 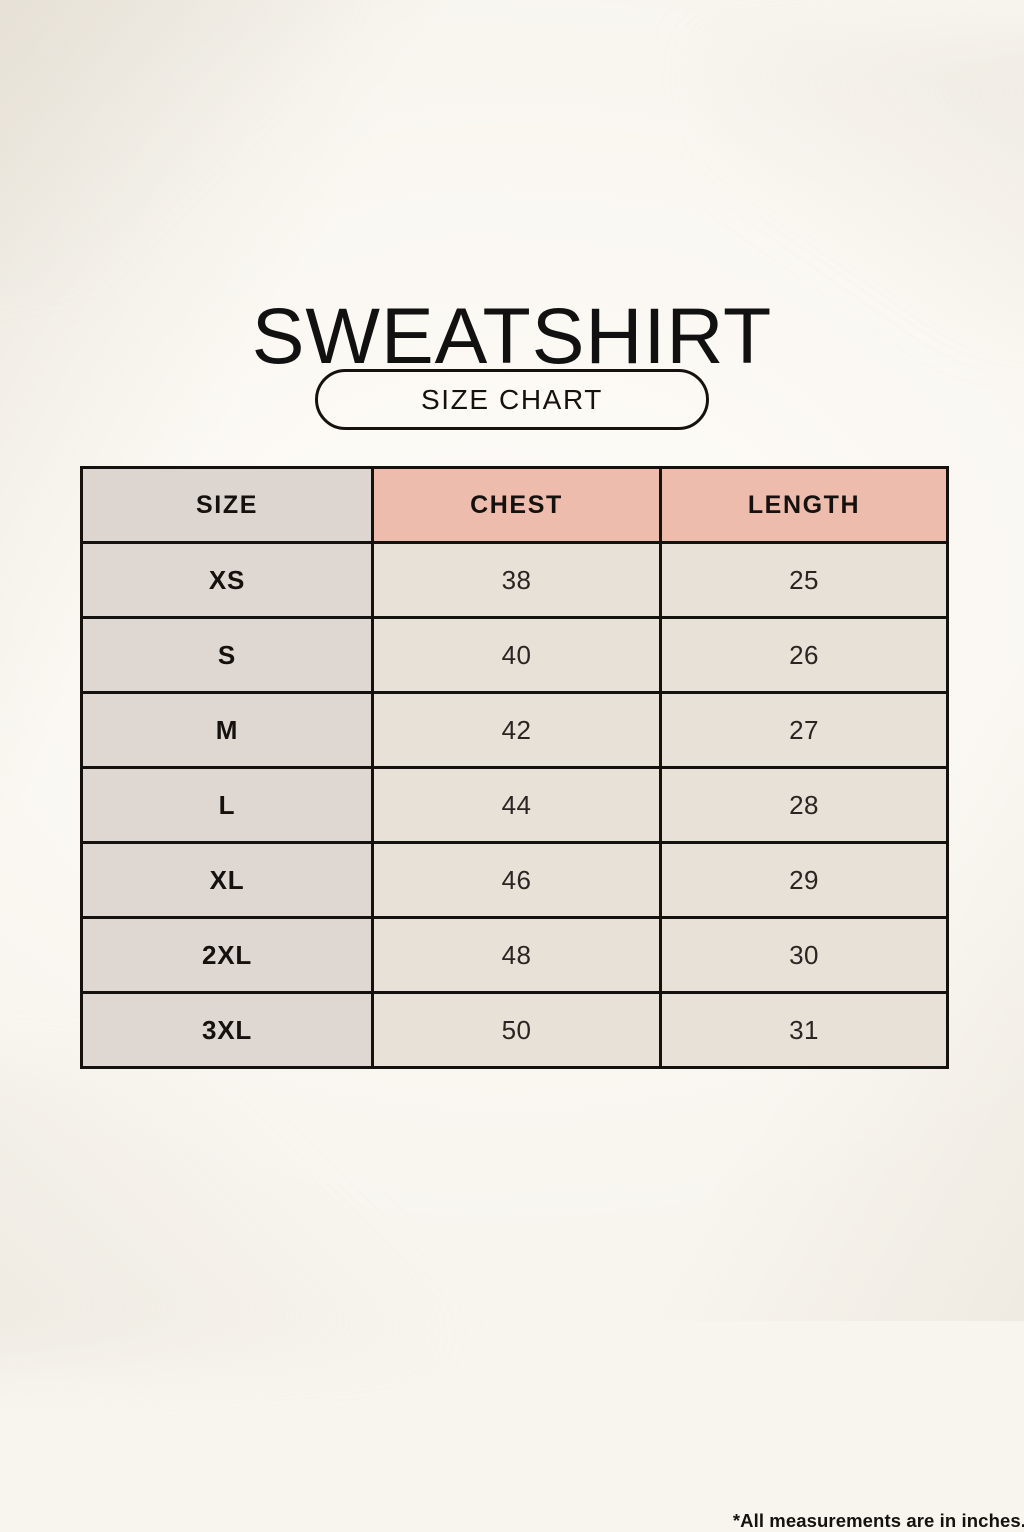 I want to click on cell-size: S, so click(x=227, y=655).